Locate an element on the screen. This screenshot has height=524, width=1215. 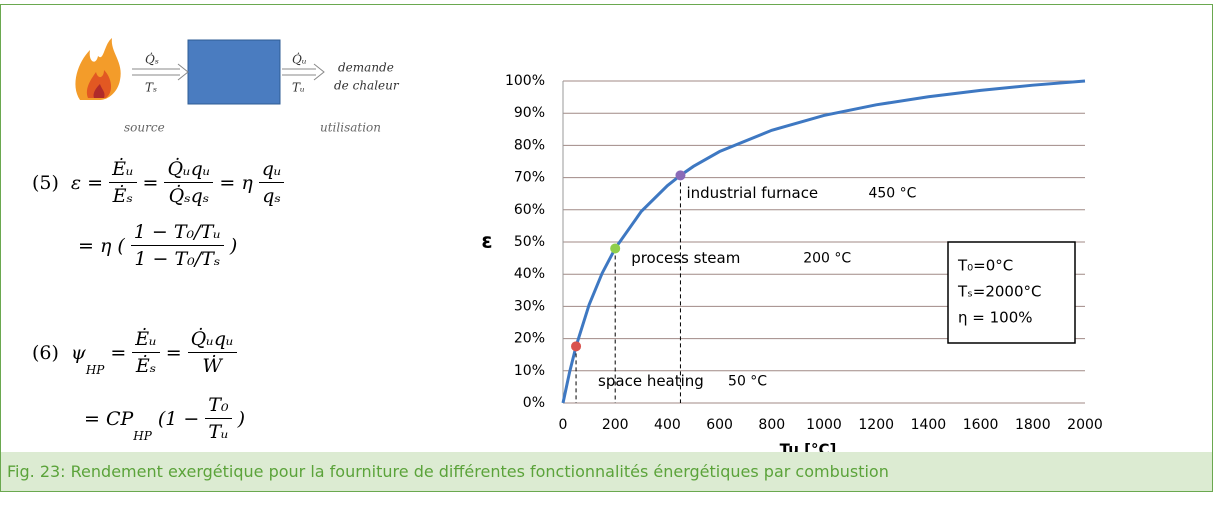
equation-text: = η is located at coordinates (236, 182).